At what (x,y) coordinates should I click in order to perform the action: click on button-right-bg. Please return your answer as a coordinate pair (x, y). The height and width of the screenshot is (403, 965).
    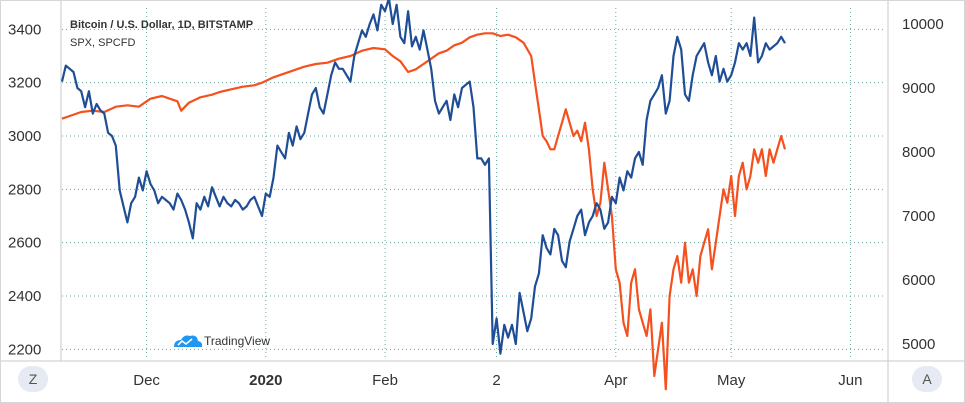
    Looking at the image, I should click on (927, 379).